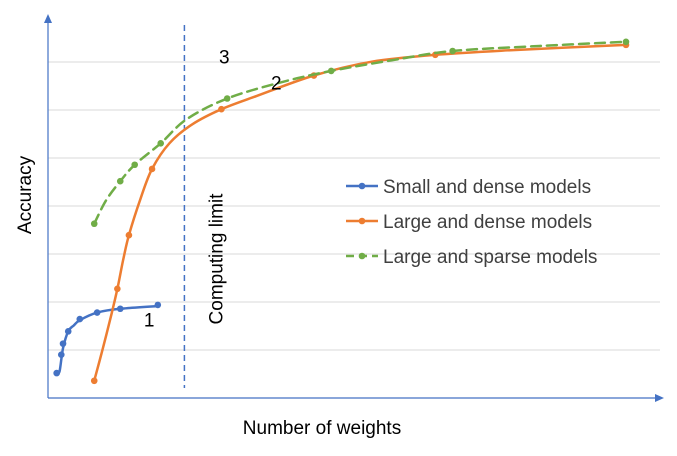 This screenshot has height=456, width=677. What do you see at coordinates (487, 187) in the screenshot?
I see `legend-label: Small and dense models` at bounding box center [487, 187].